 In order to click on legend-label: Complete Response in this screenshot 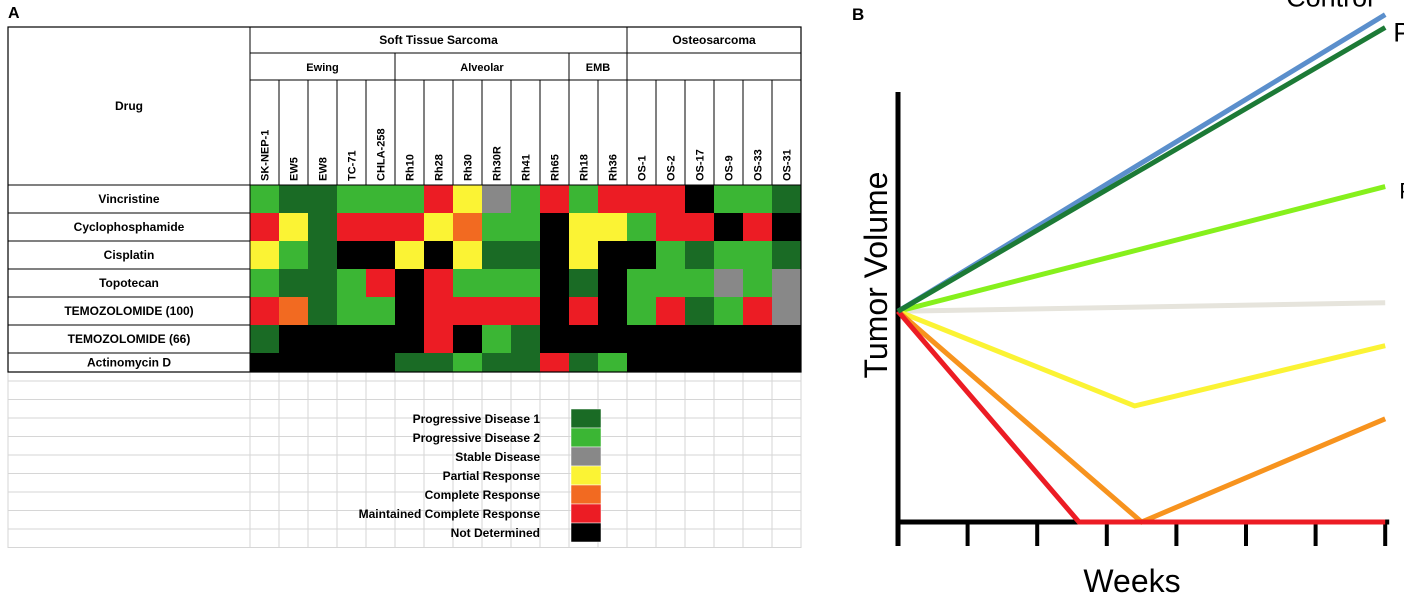, I will do `click(483, 495)`.